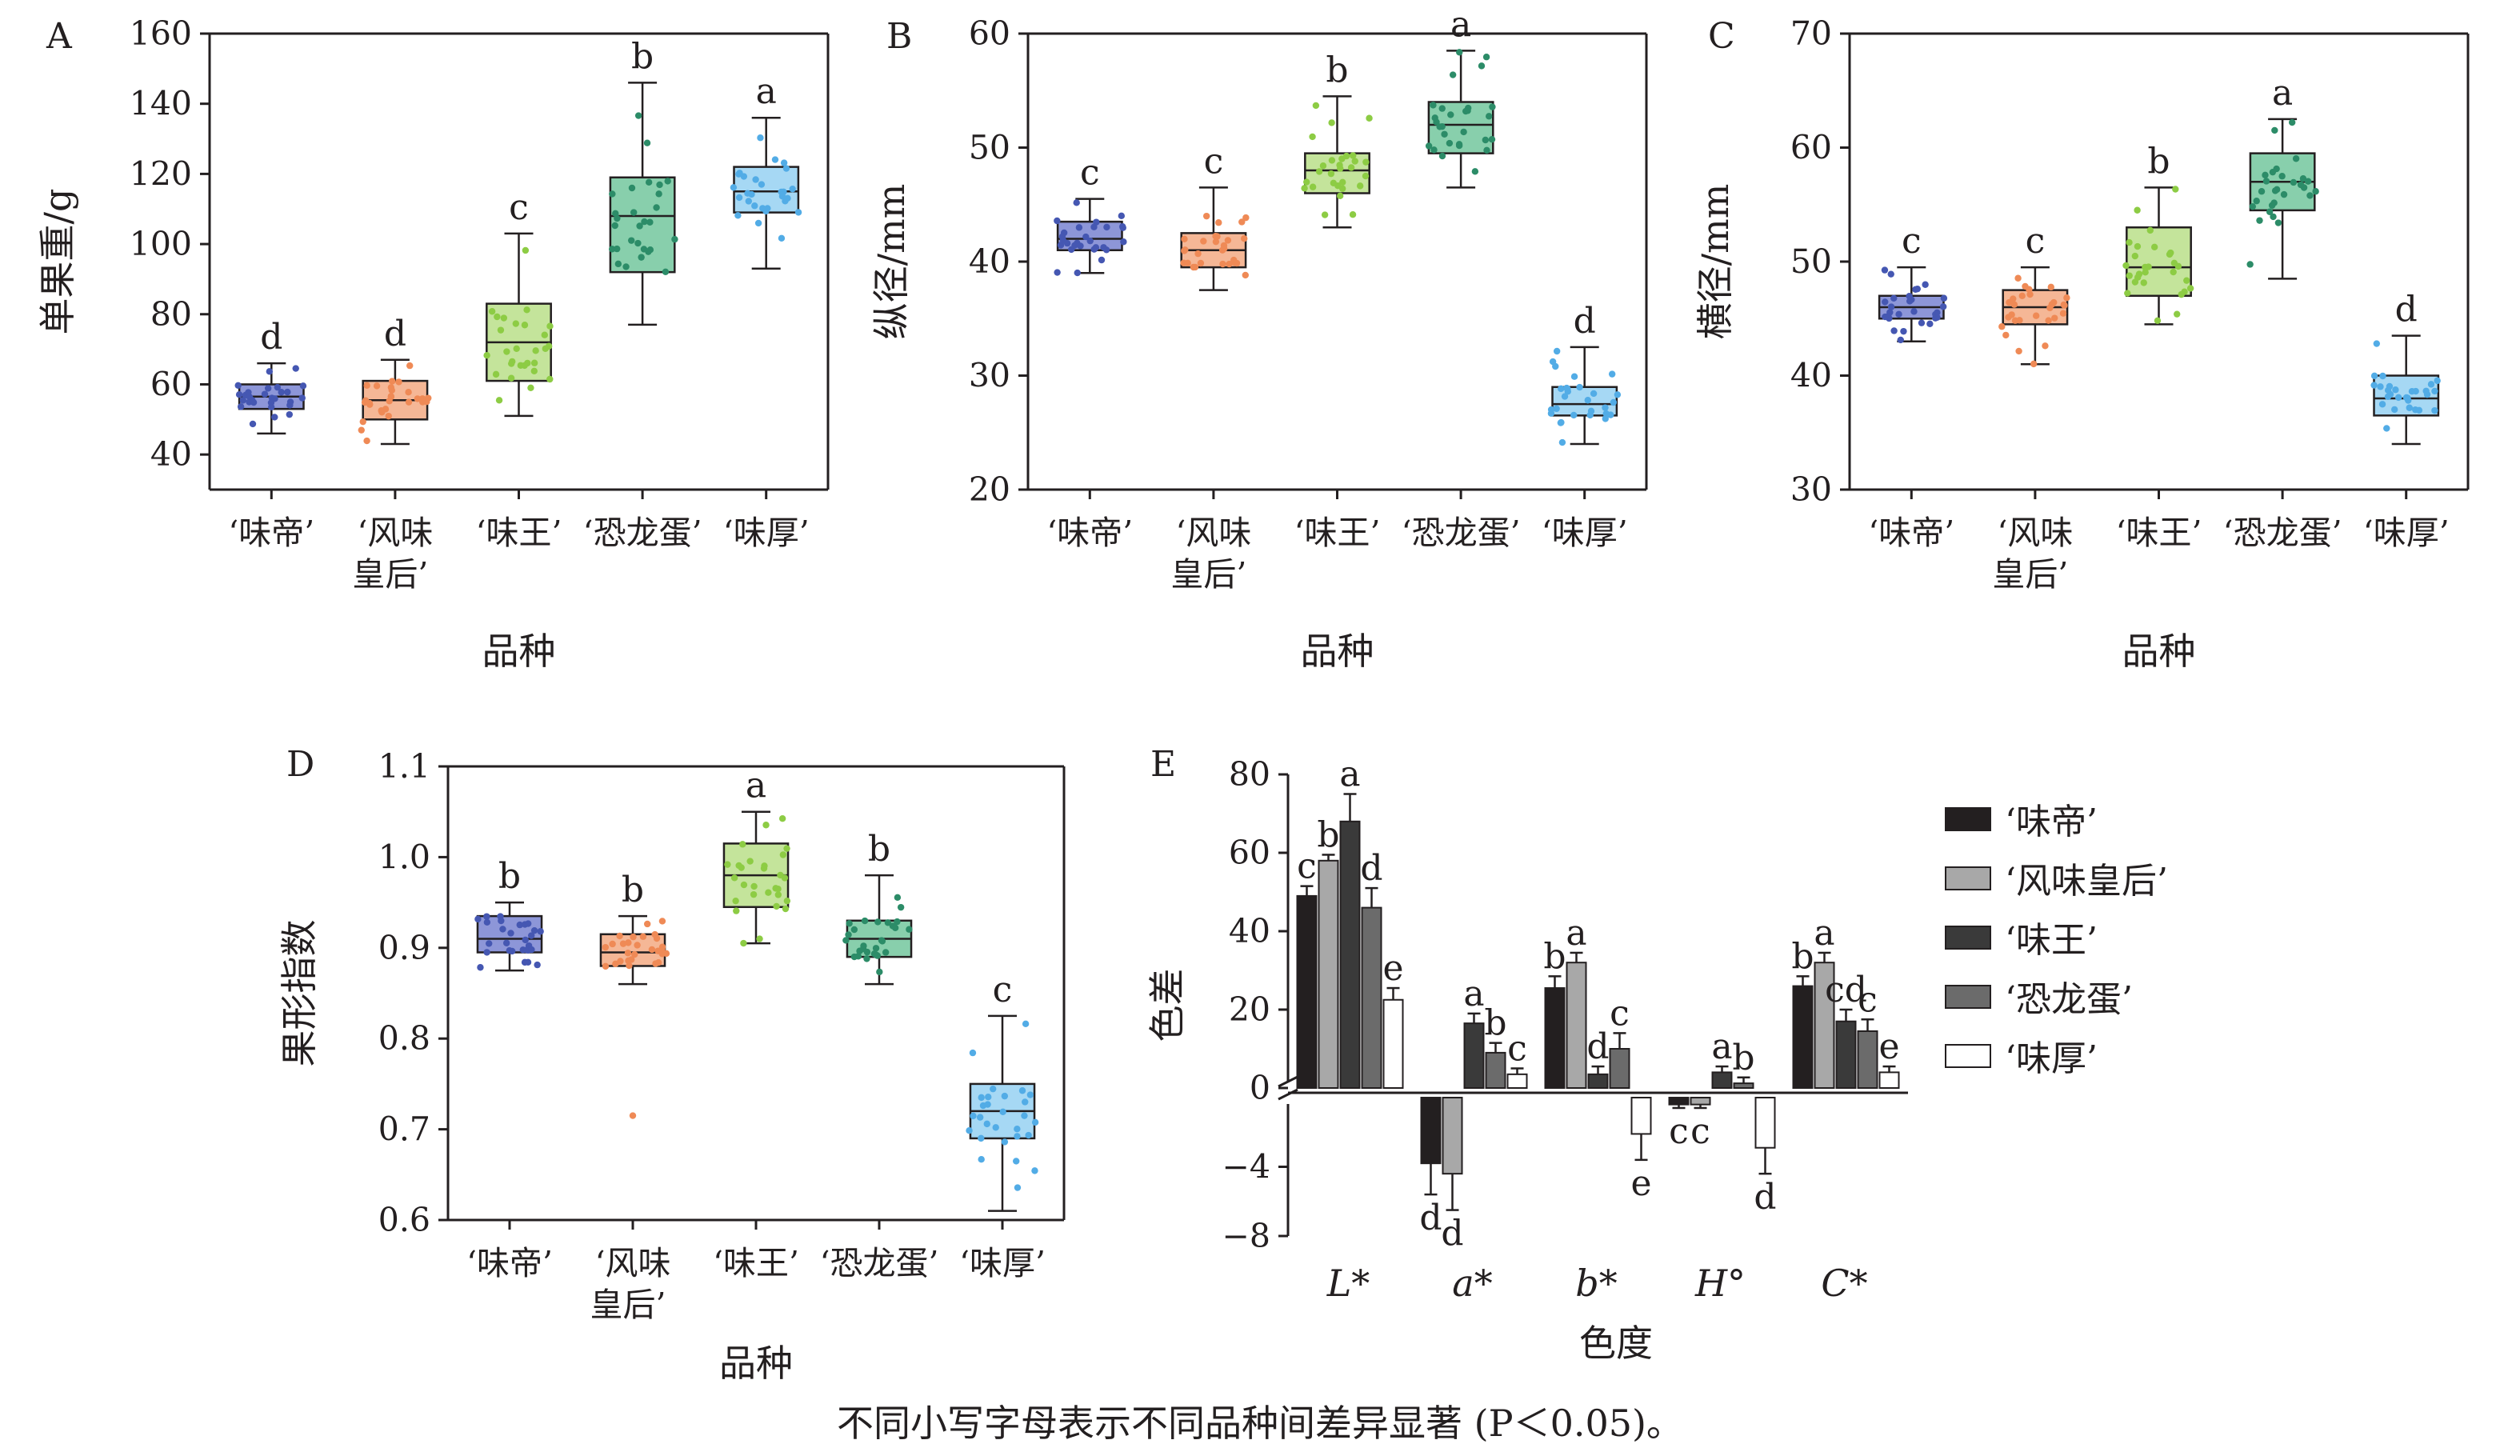 Image resolution: width=2520 pixels, height=1456 pixels. I want to click on category-label: ‘风味, so click(632, 1263).